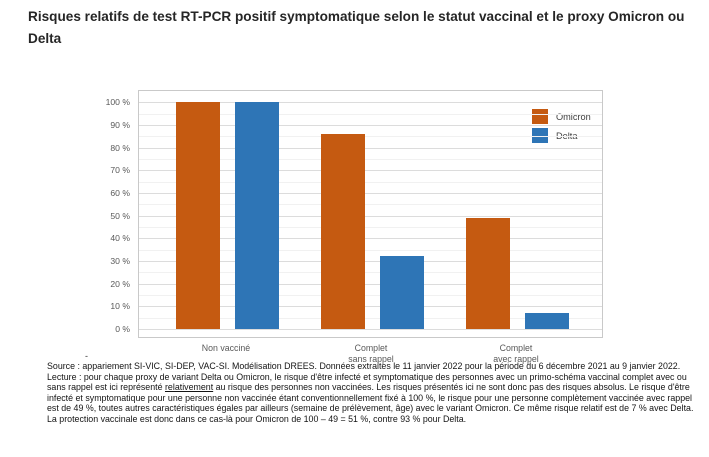 This screenshot has width=709, height=457. What do you see at coordinates (120, 260) in the screenshot?
I see `y-tick-label: 30 %` at bounding box center [120, 260].